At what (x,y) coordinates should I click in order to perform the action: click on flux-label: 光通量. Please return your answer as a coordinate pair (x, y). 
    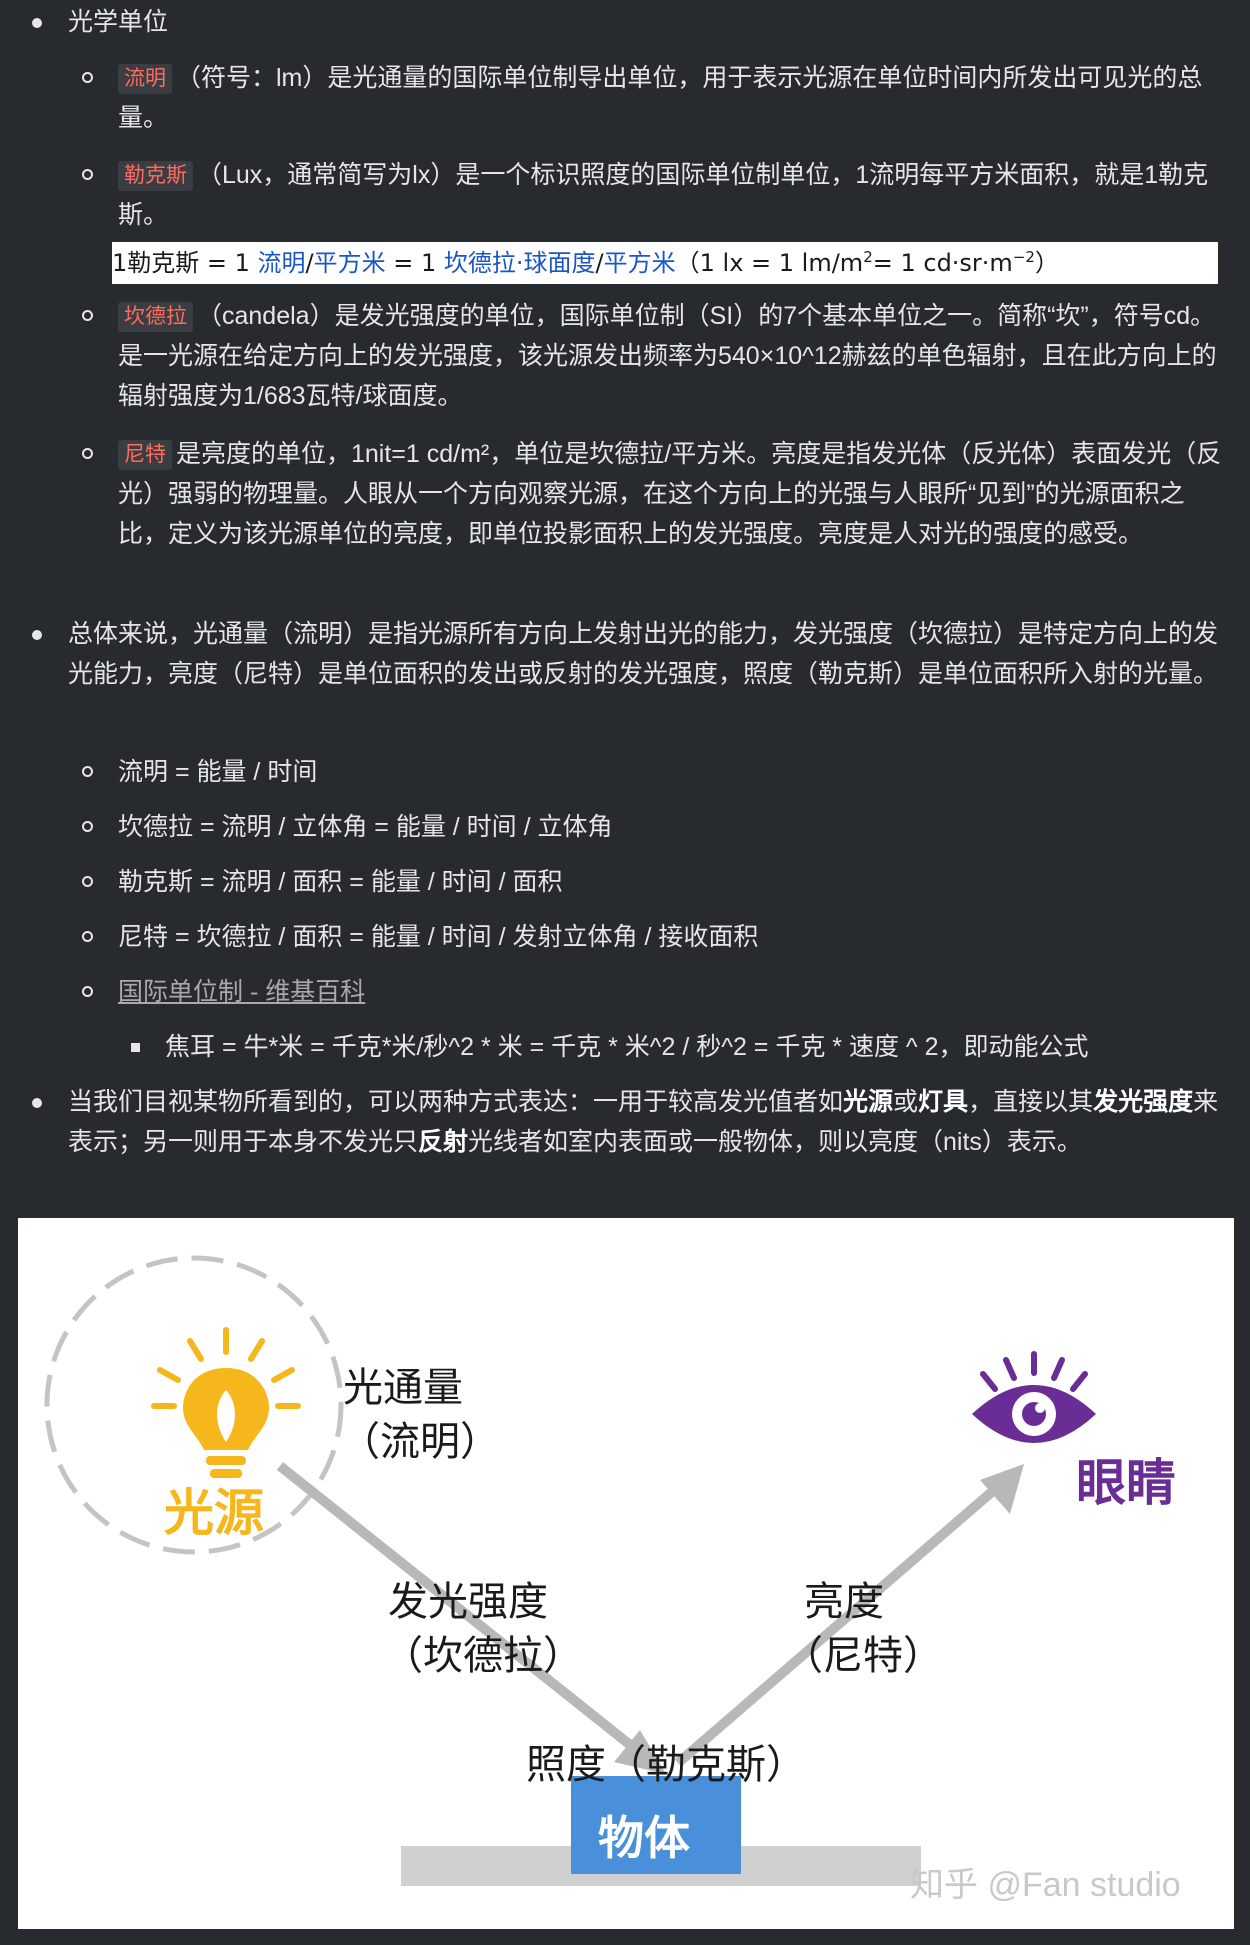
    Looking at the image, I should click on (403, 1388).